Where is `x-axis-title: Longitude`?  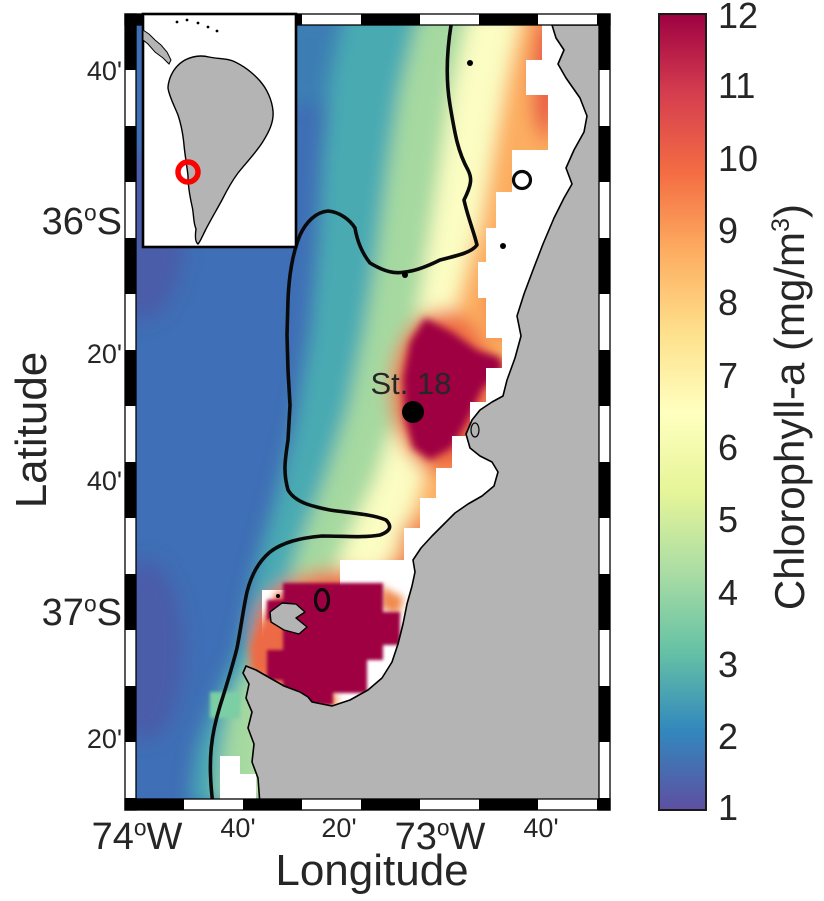
x-axis-title: Longitude is located at coordinates (372, 870).